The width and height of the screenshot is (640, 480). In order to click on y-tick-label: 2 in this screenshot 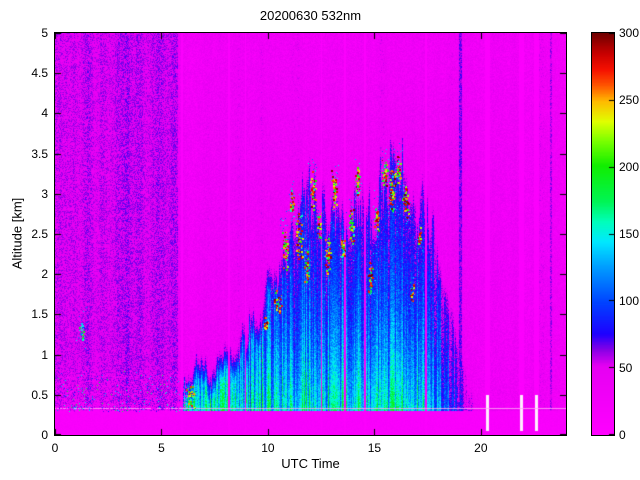, I will do `click(44, 274)`.